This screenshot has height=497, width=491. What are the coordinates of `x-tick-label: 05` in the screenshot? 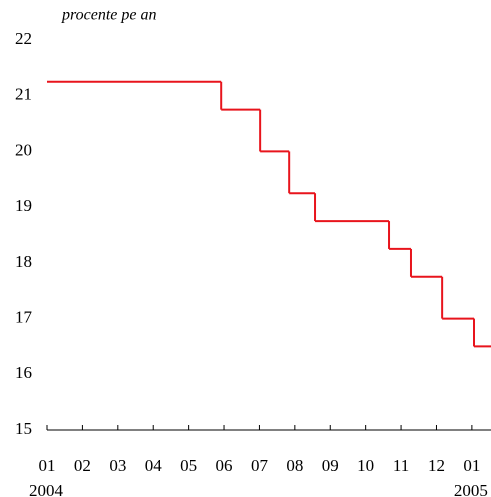 It's located at (188, 465).